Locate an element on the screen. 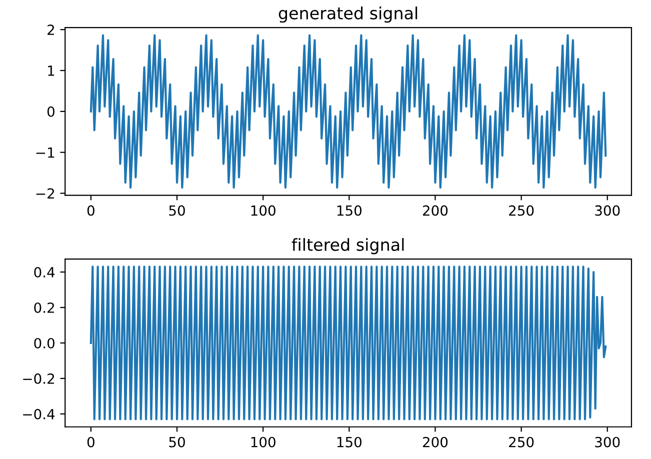 This screenshot has width=651, height=459. y-tick-label: −0.2 is located at coordinates (38, 378).